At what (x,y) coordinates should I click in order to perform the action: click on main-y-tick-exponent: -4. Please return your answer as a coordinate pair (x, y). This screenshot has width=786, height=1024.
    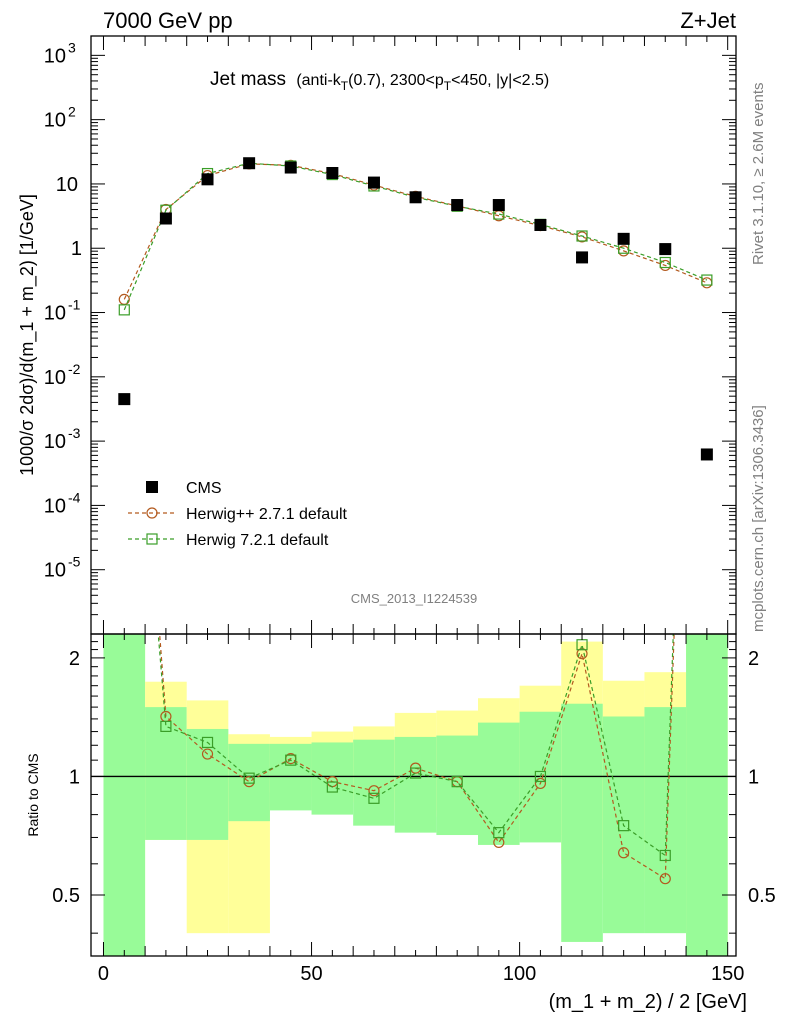
    Looking at the image, I should click on (74, 497).